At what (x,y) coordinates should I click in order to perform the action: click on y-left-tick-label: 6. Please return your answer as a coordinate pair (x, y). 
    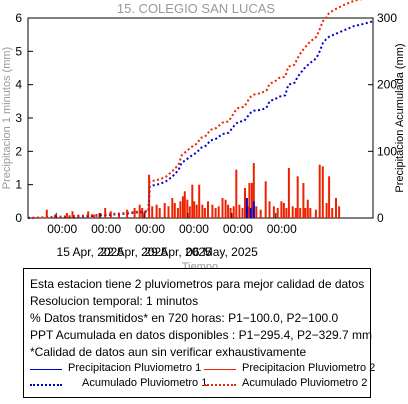
    Looking at the image, I should click on (18, 18).